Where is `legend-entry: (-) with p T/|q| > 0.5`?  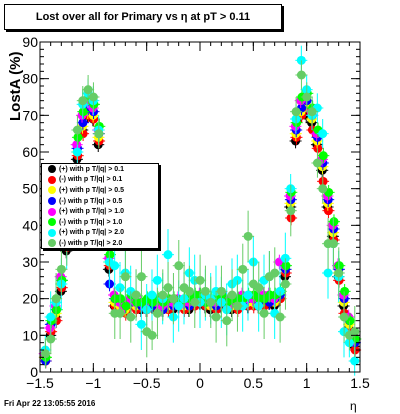 legend-entry: (-) with p T/|q| > 0.5 is located at coordinates (100, 201).